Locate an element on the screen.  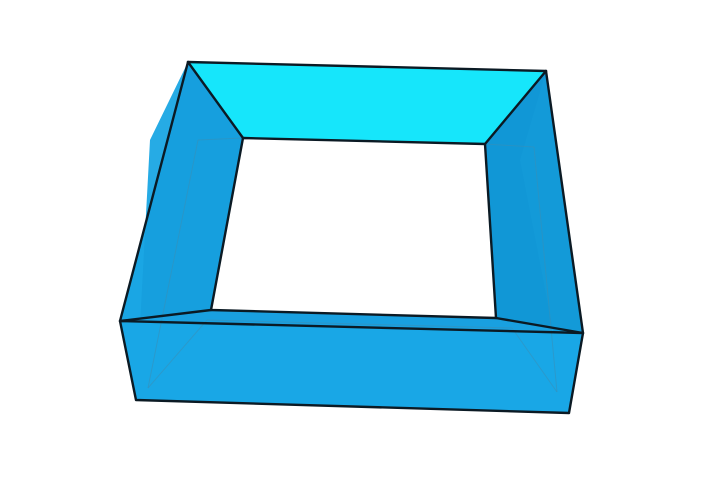
outer-left-face is located at coordinates (154, 231).